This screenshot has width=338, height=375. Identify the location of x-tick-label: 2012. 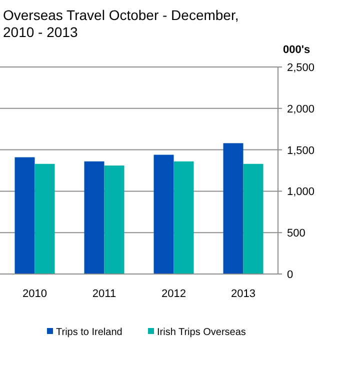
(174, 294).